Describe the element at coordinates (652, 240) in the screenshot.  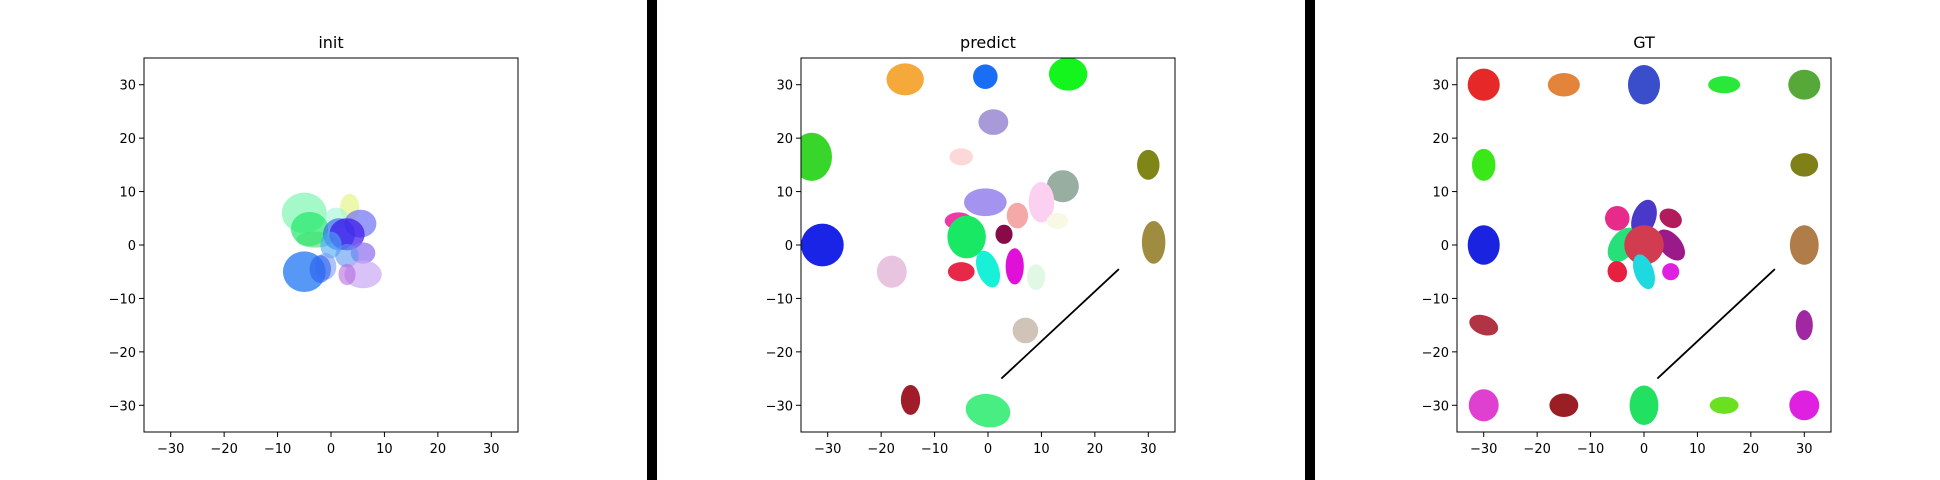
I see `panel-divider-left` at that location.